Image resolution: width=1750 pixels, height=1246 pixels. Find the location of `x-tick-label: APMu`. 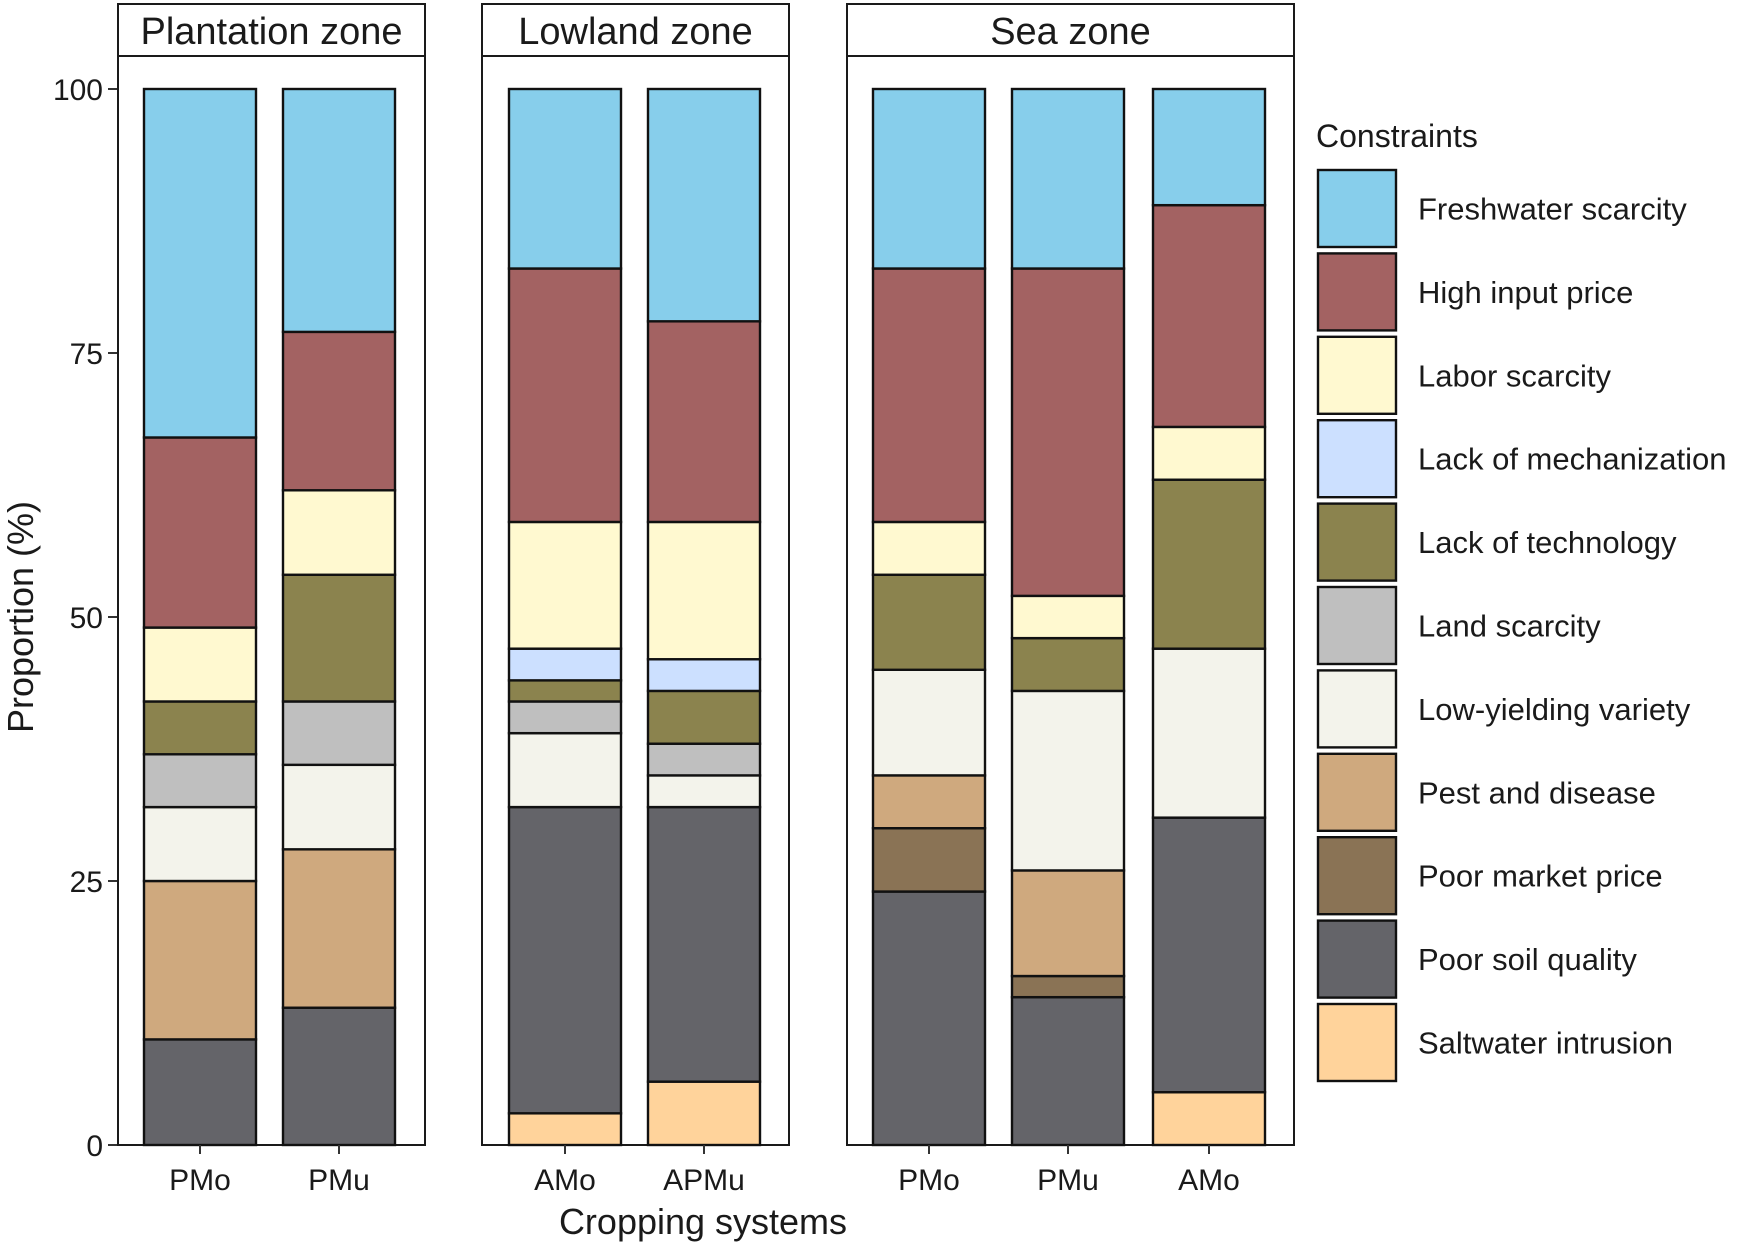

x-tick-label: APMu is located at coordinates (704, 1180).